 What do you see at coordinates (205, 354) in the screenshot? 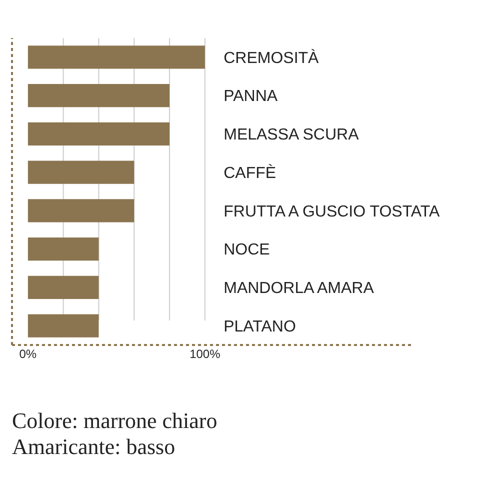
I see `x-tick-label: 100%` at bounding box center [205, 354].